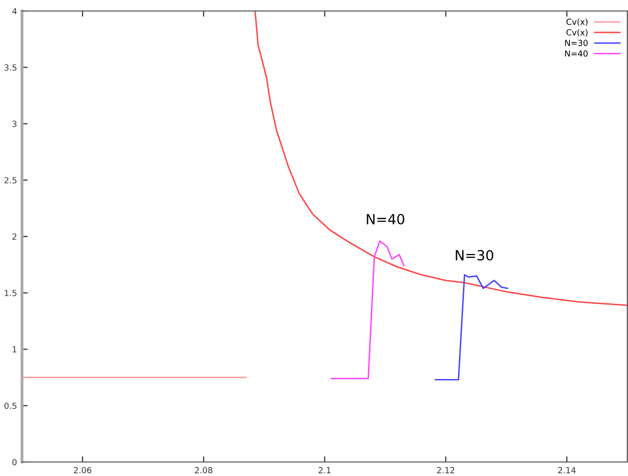 The image size is (628, 476). Describe the element at coordinates (324, 470) in the screenshot. I see `x-tick-label: 2.1` at that location.